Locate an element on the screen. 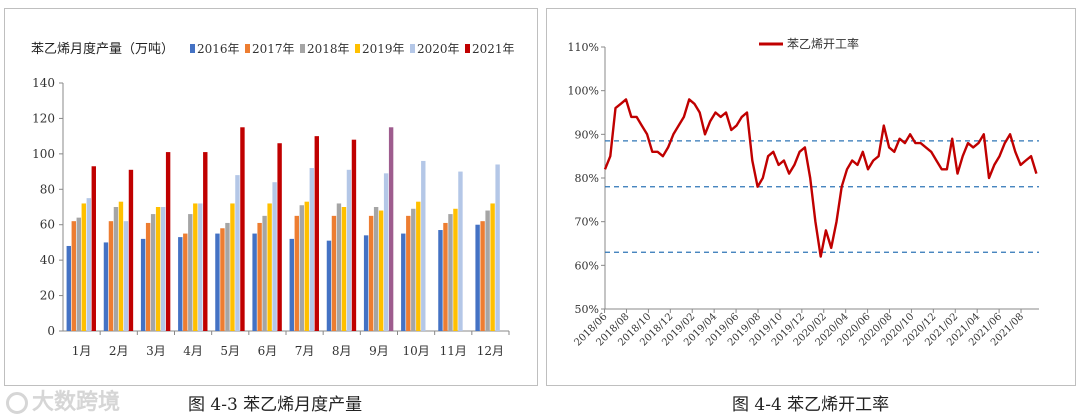 This screenshot has width=1080, height=416. y-tick-label: 80% is located at coordinates (587, 178).